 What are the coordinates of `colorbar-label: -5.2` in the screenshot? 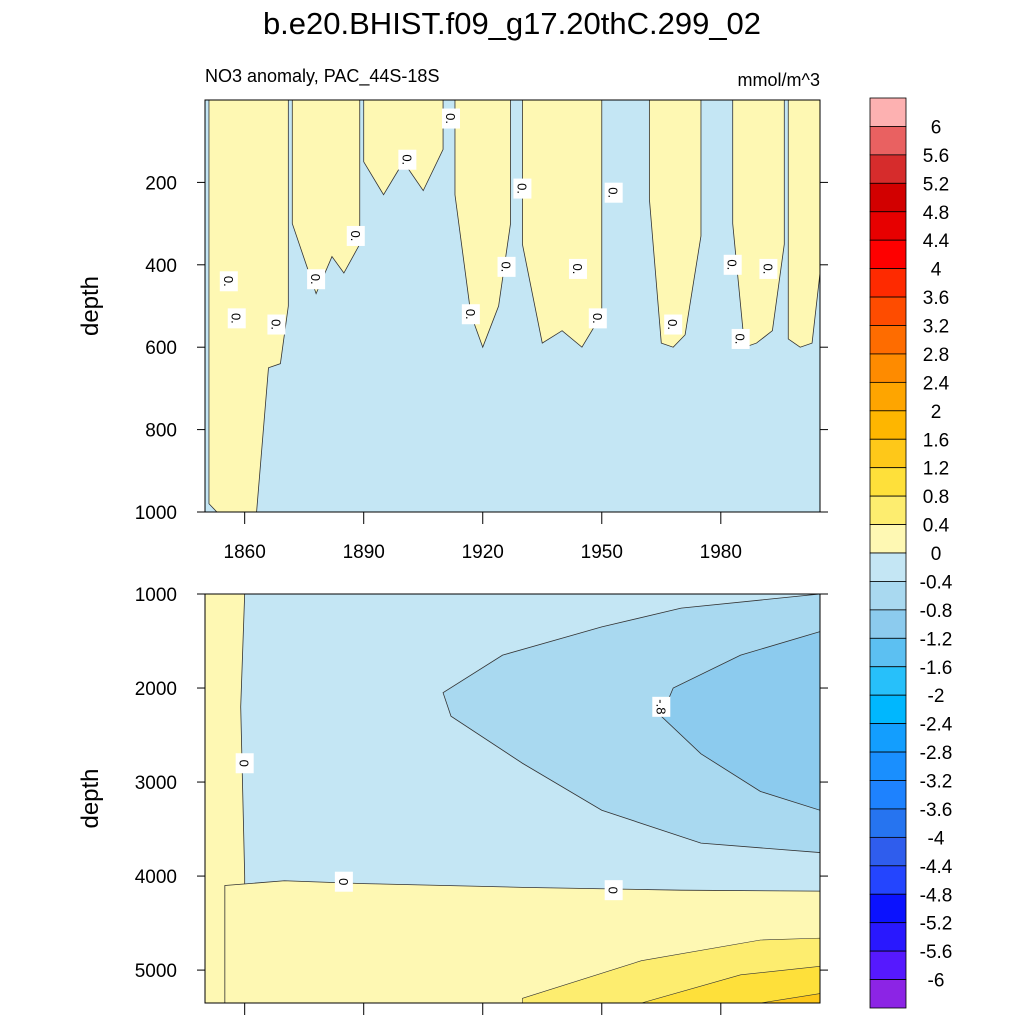 It's located at (936, 924).